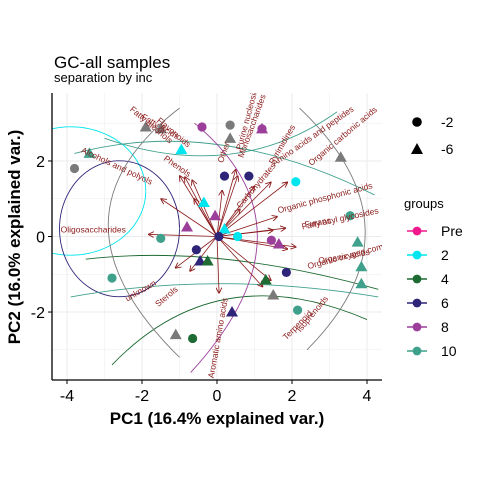 The height and width of the screenshot is (480, 480). What do you see at coordinates (112, 62) in the screenshot?
I see `chart-title: GC-all samples` at bounding box center [112, 62].